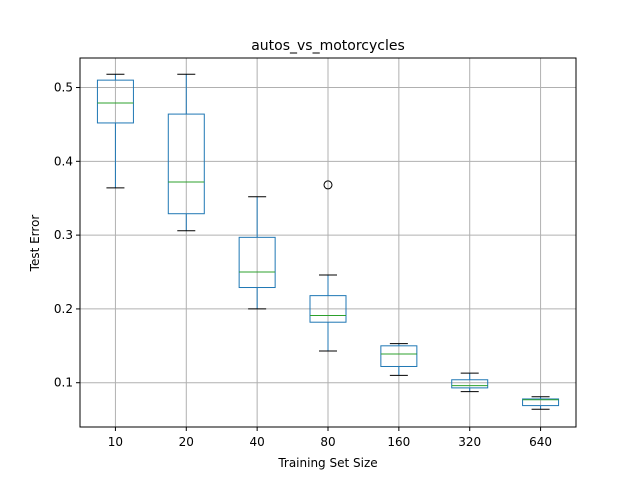 Image resolution: width=640 pixels, height=480 pixels. What do you see at coordinates (63, 235) in the screenshot?
I see `y-tick-label: 0.3` at bounding box center [63, 235].